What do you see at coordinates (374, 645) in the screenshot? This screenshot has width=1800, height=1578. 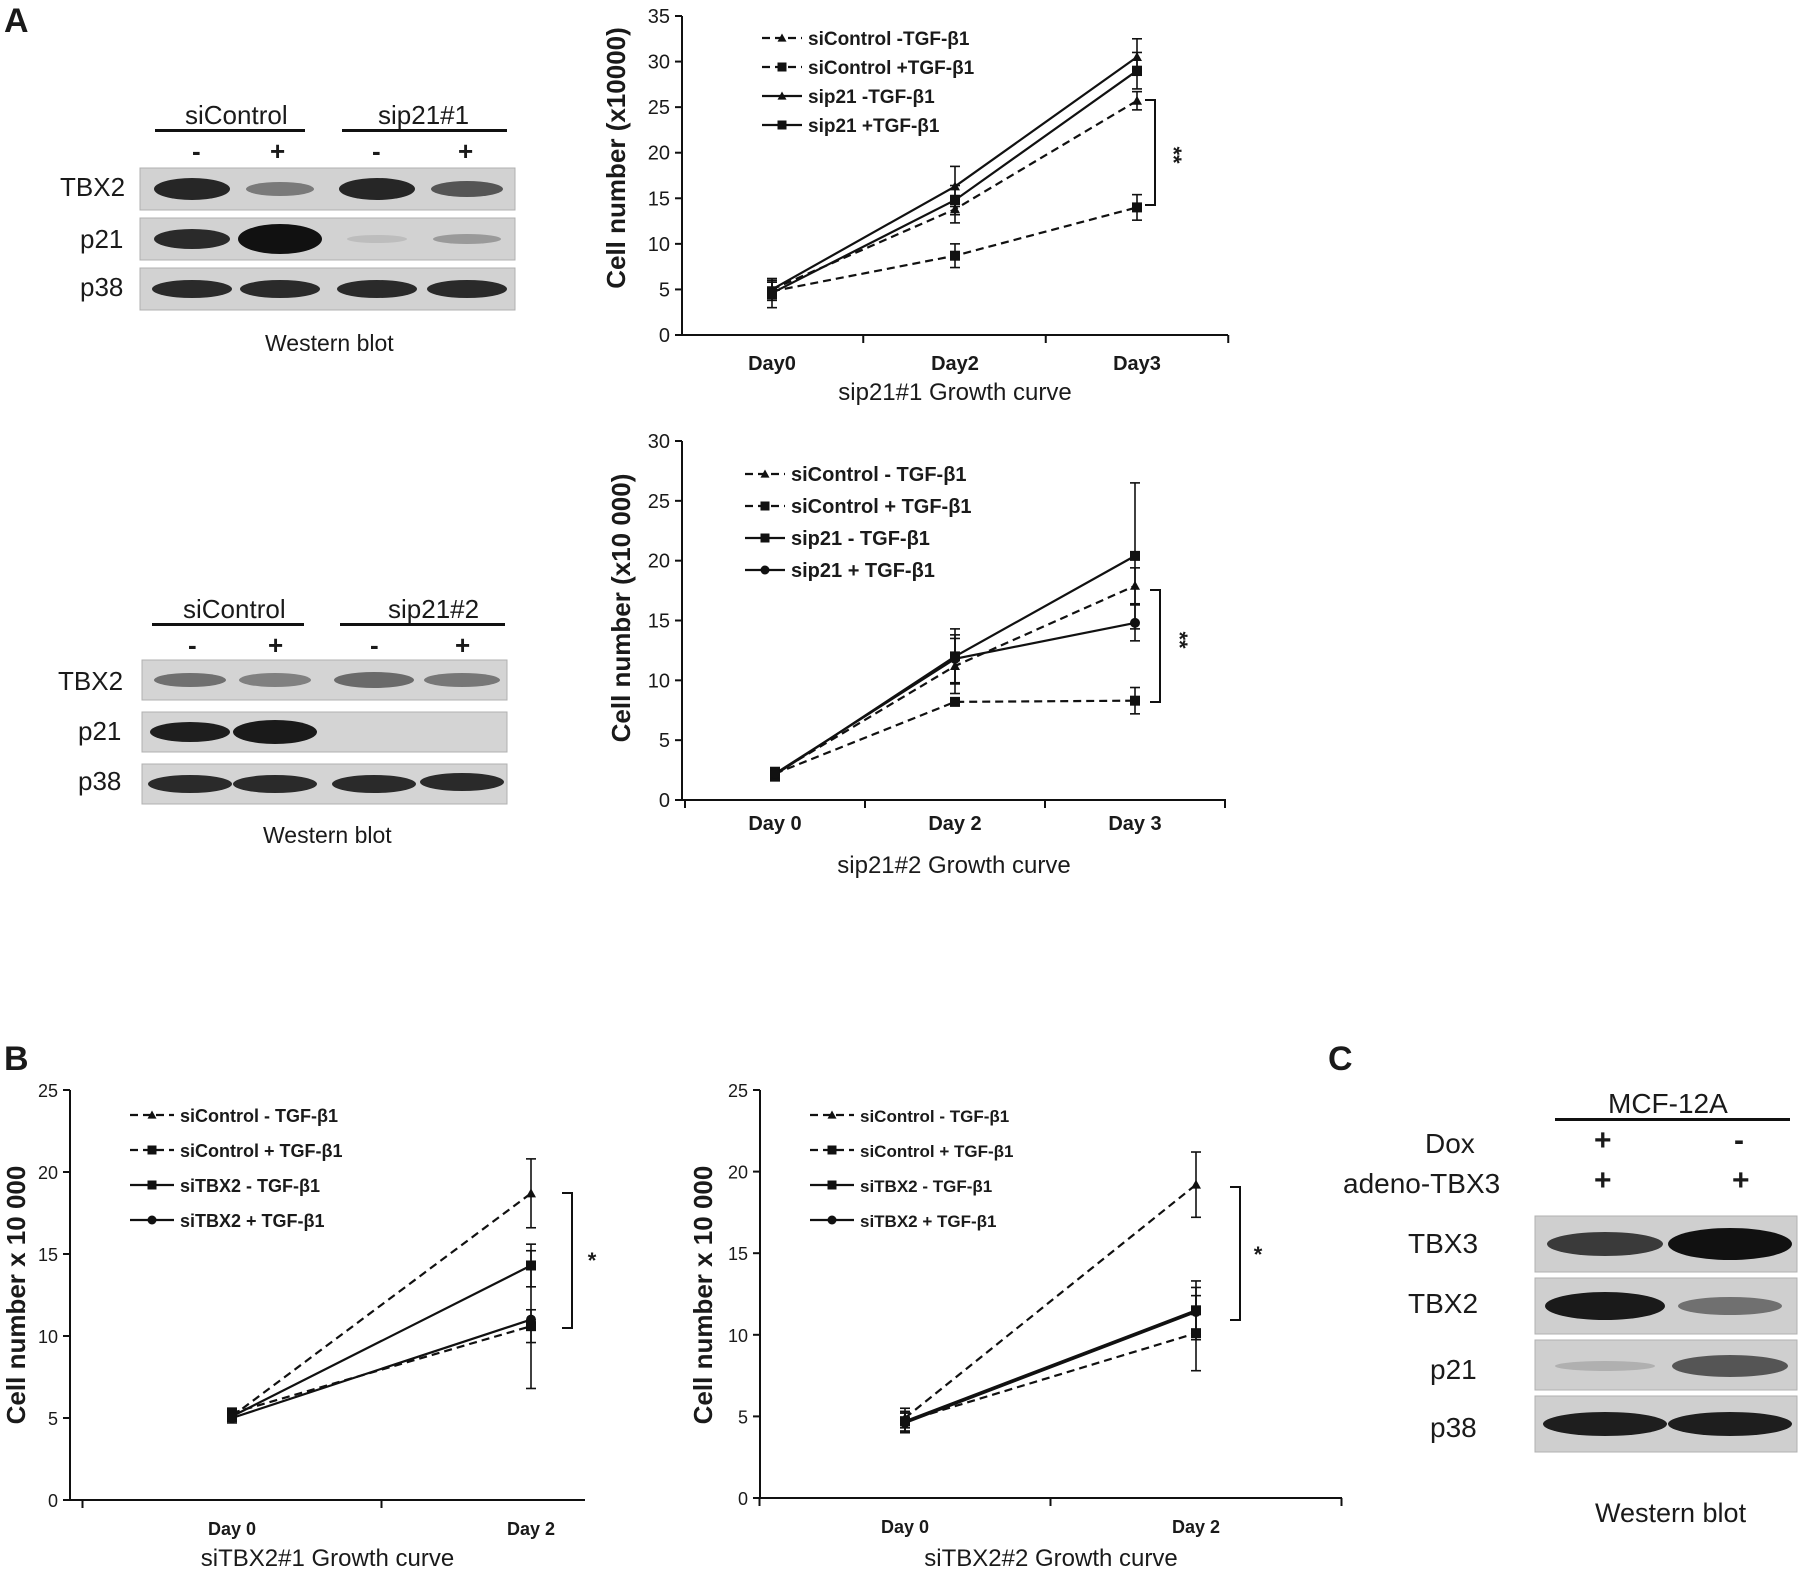 I see `blot2-lane-3: -` at bounding box center [374, 645].